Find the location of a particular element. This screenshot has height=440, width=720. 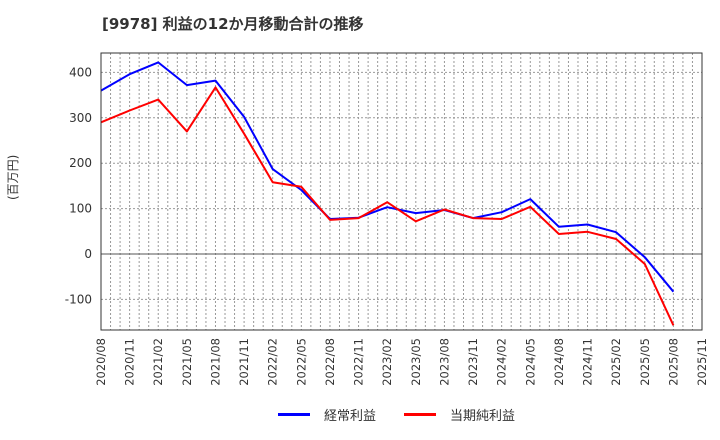

legend-item-net-income: 当期純利益 is located at coordinates (459, 414).